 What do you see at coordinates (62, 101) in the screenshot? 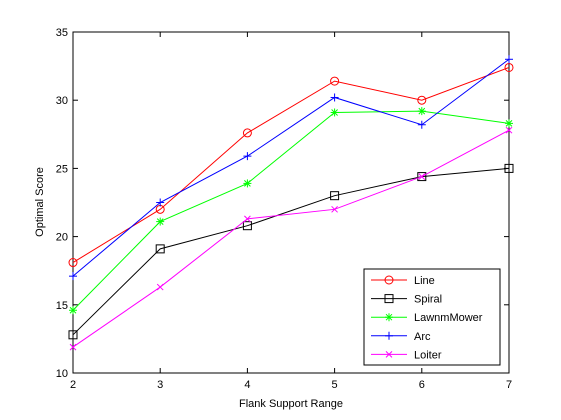
I see `y-tick-label: 30` at bounding box center [62, 101].